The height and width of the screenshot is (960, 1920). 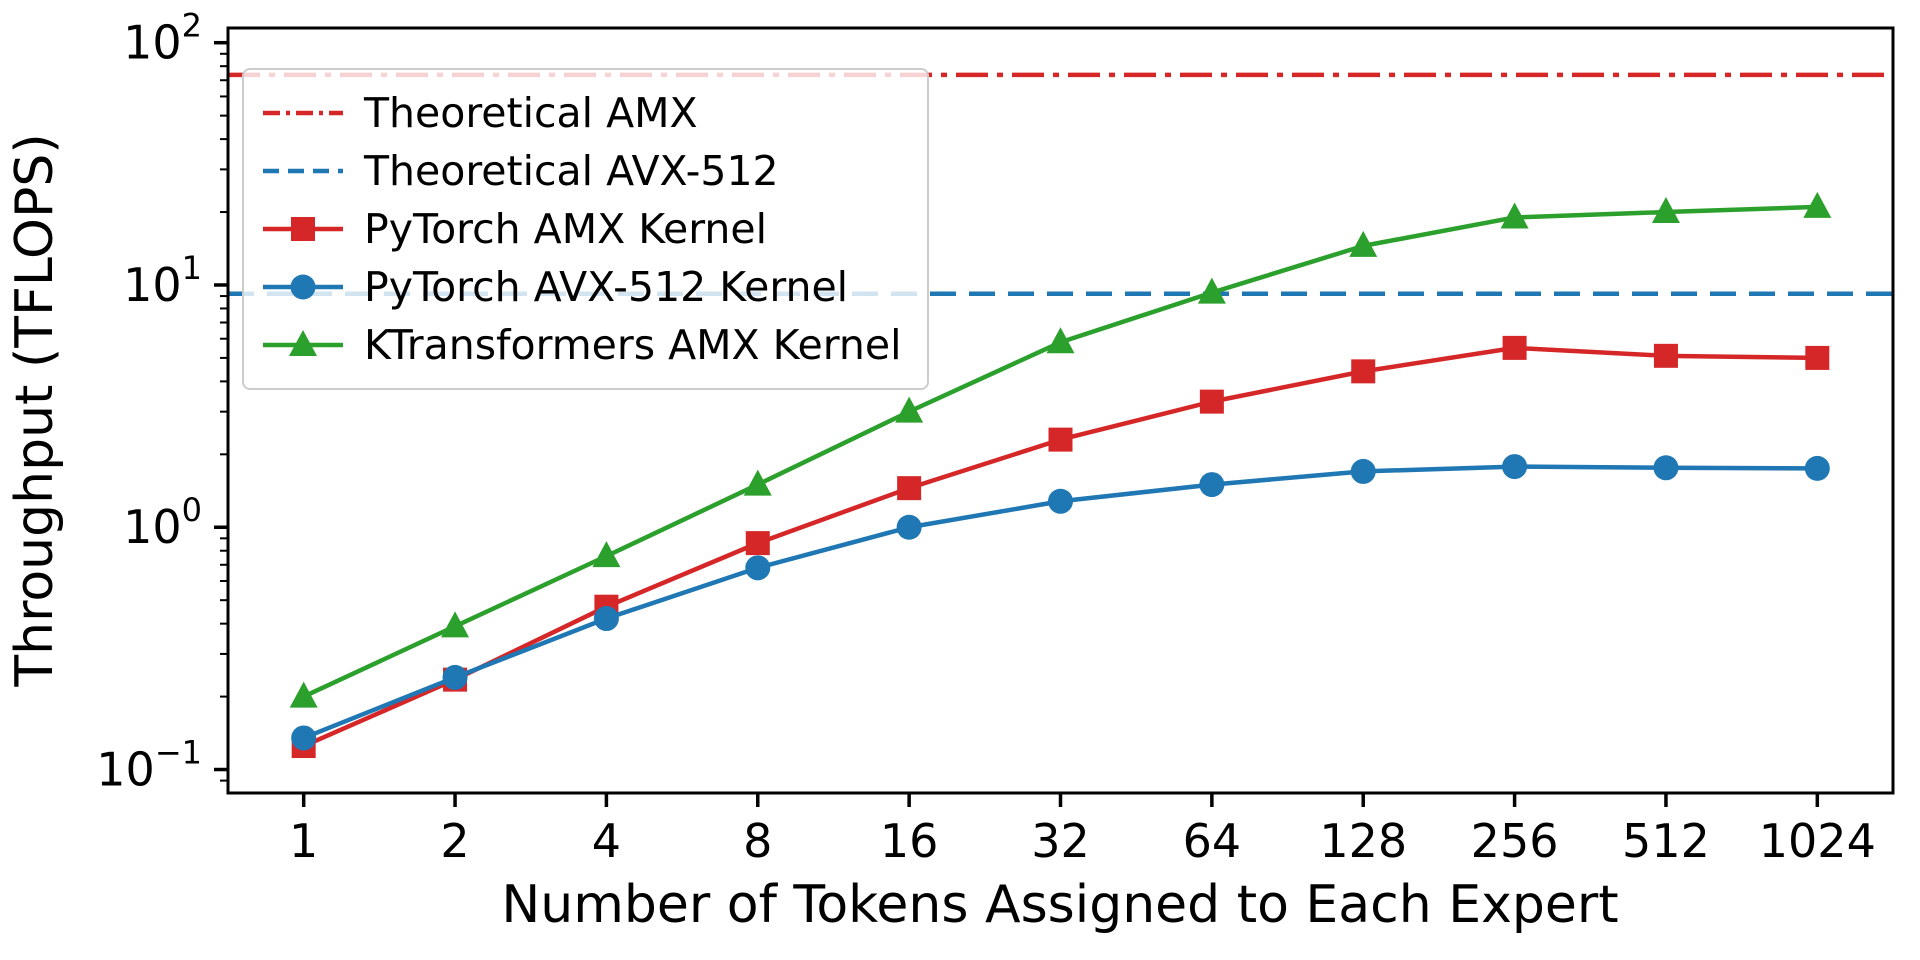 What do you see at coordinates (162, 522) in the screenshot?
I see `y-tick-label: 10⁰` at bounding box center [162, 522].